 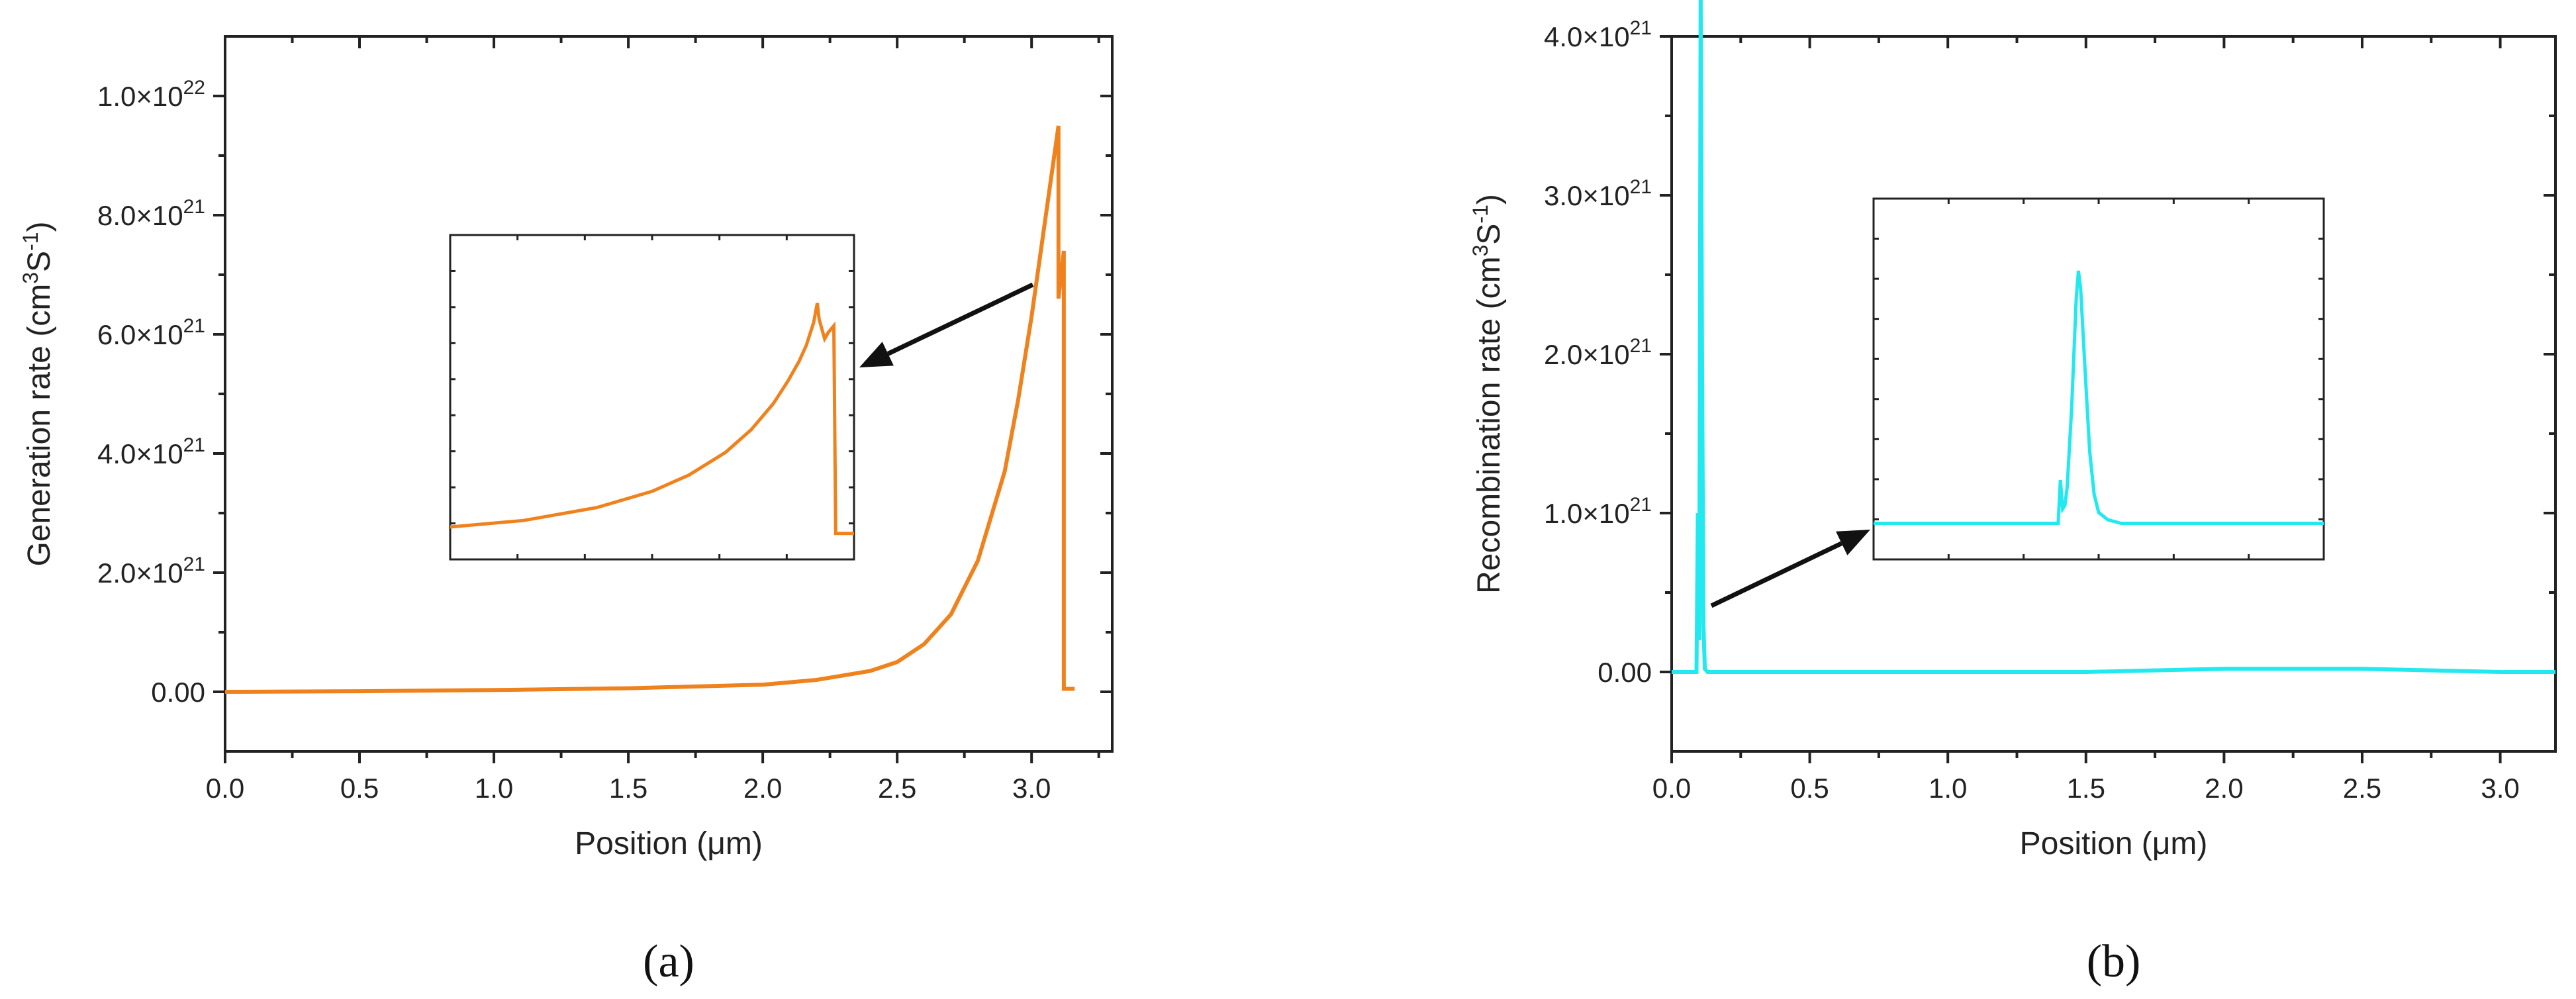 I want to click on panel-label: (a), so click(x=668, y=961).